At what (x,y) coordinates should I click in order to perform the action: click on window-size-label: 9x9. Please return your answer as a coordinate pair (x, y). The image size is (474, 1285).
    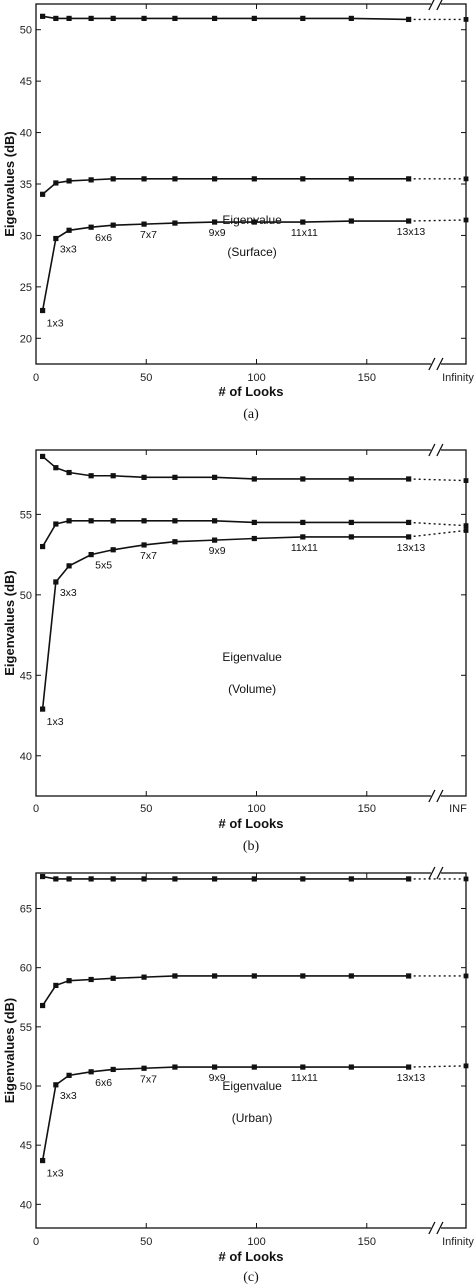
    Looking at the image, I should click on (217, 551).